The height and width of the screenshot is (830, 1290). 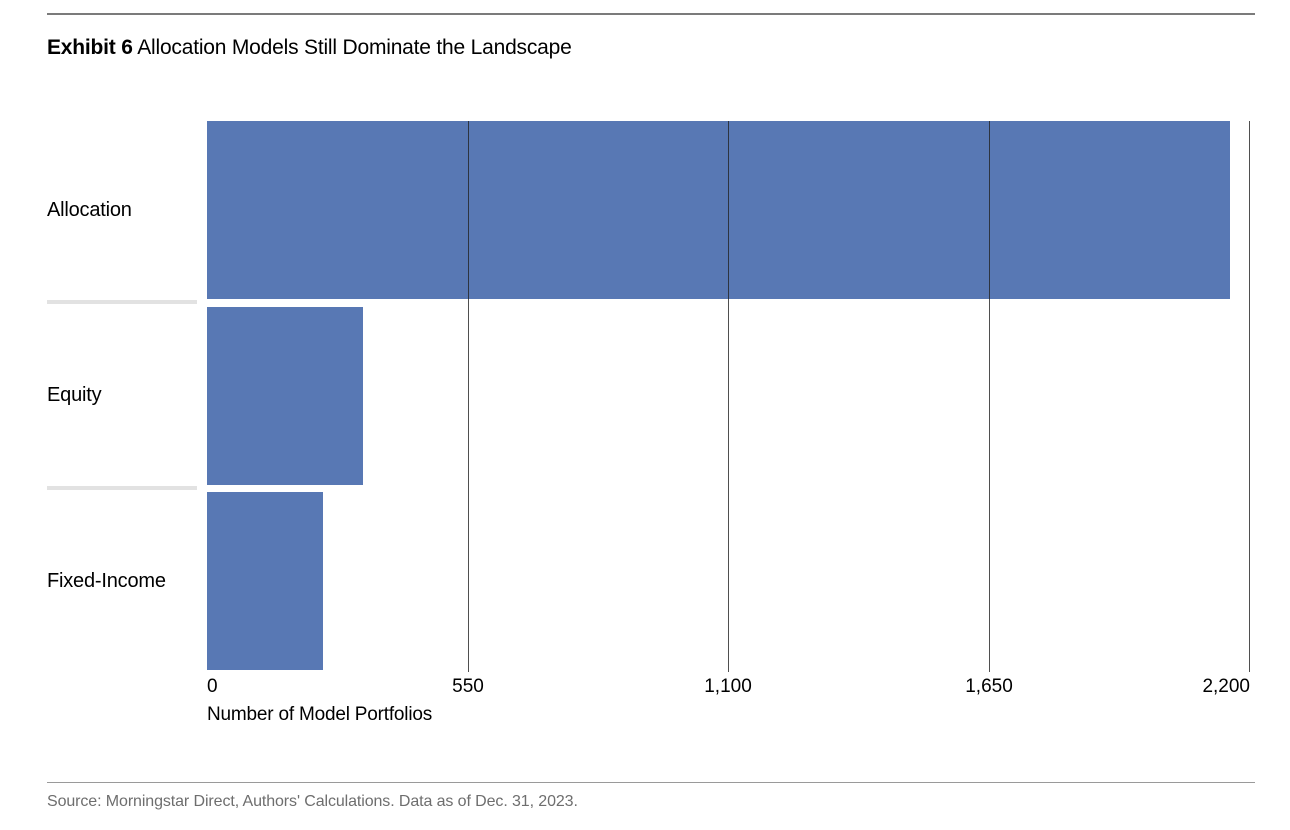 I want to click on x-tick-label: 0, so click(x=212, y=686).